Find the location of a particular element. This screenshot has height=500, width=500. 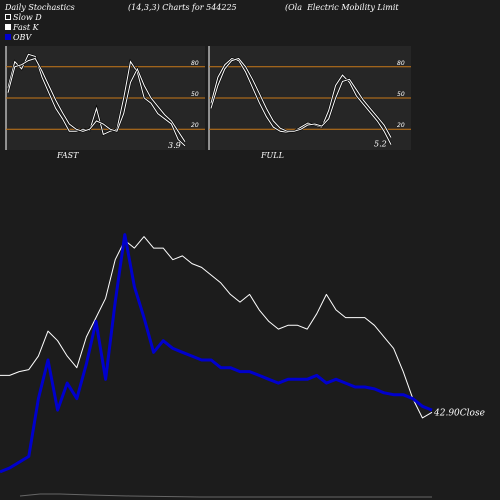

legend-slow-d: Slow D is located at coordinates (23, 17).